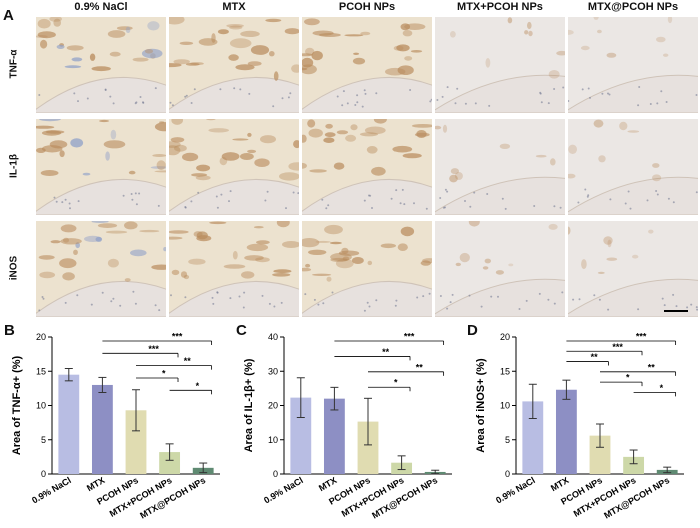 The height and width of the screenshot is (528, 700). I want to click on scale-bar, so click(676, 311).